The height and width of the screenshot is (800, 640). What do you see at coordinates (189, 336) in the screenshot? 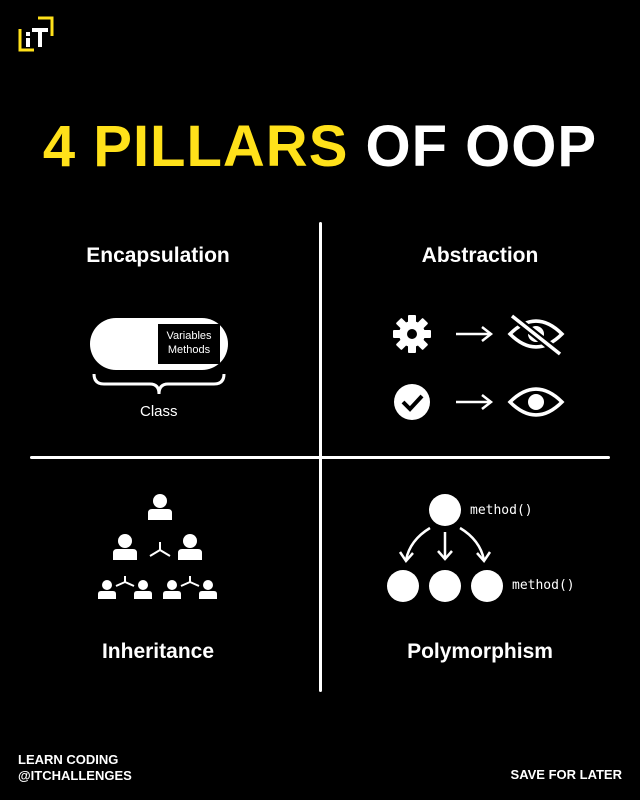
I see `capsule-variables-text: Variables` at bounding box center [189, 336].